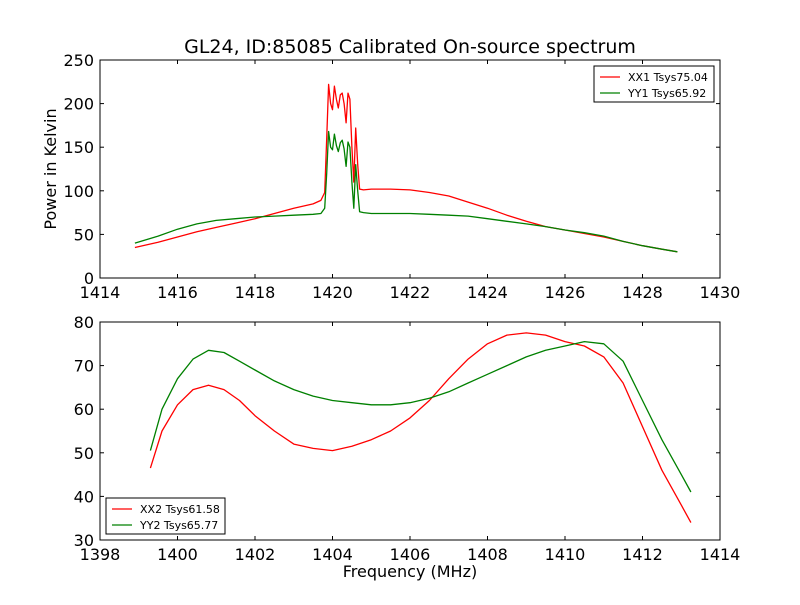 This screenshot has height=605, width=800. What do you see at coordinates (78, 60) in the screenshot?
I see `y-tick-label: 250` at bounding box center [78, 60].